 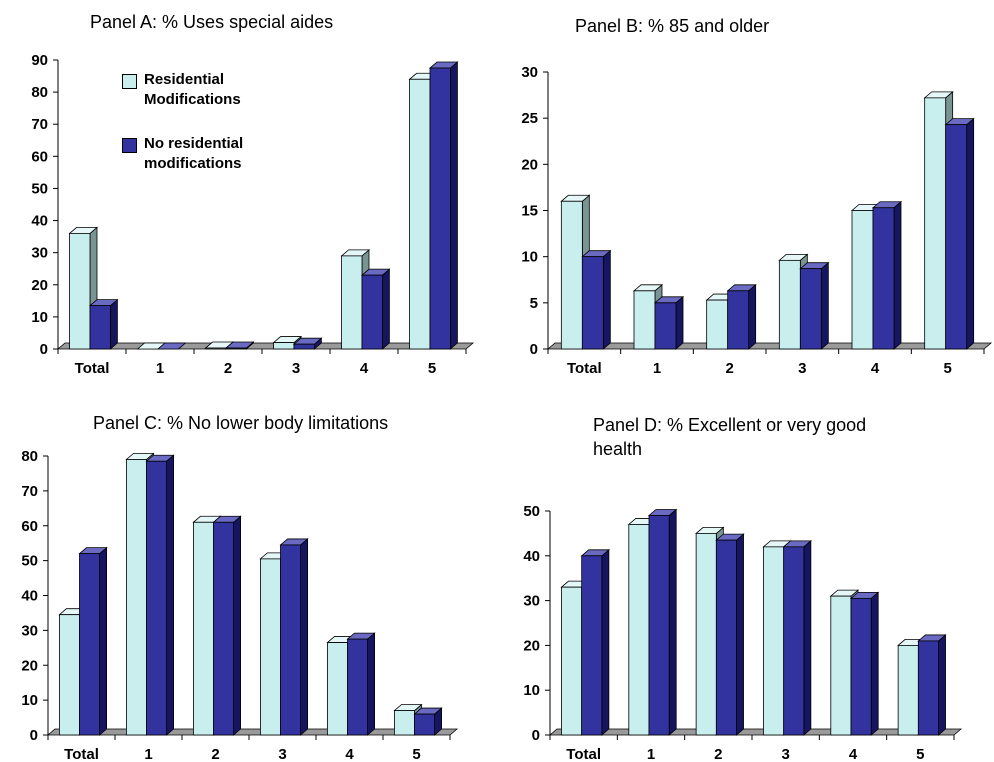 I want to click on legend-swatch-residential, so click(x=129, y=81).